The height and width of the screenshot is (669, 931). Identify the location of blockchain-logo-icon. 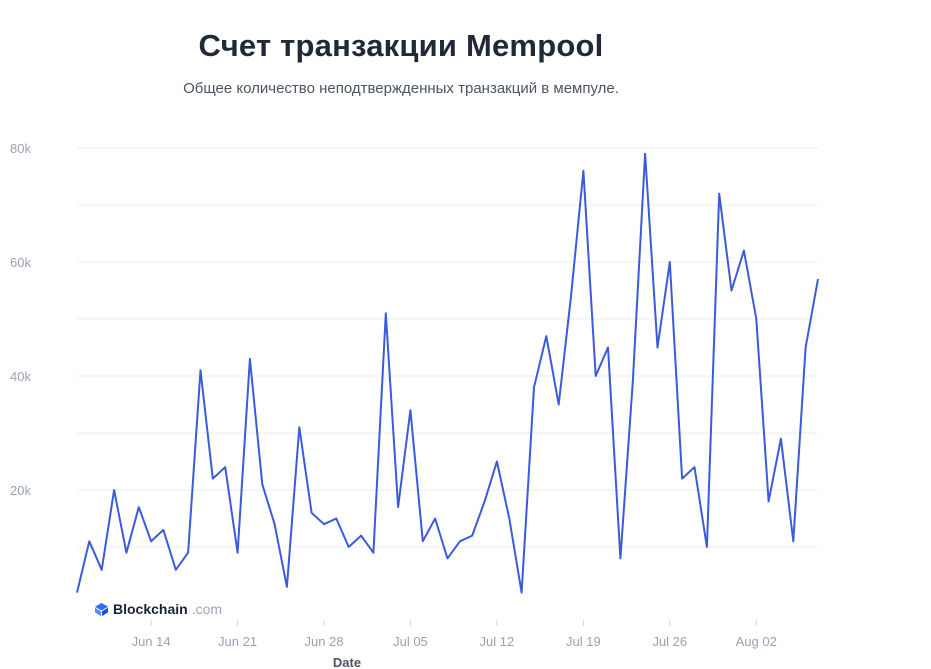
(101, 609).